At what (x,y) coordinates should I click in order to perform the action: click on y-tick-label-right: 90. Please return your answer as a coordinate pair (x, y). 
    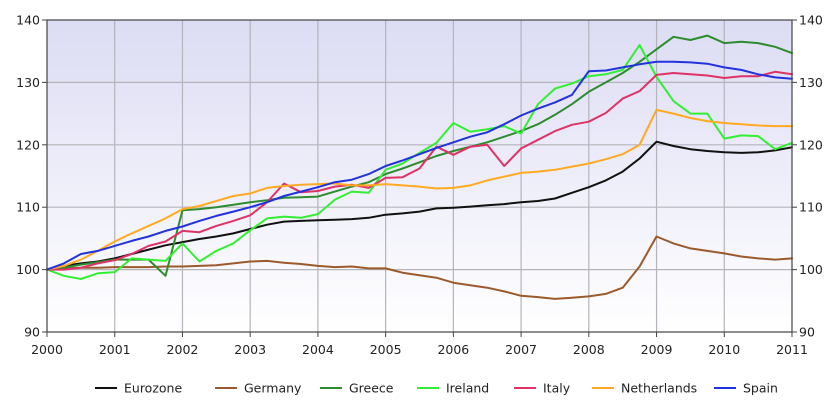
    Looking at the image, I should click on (807, 332).